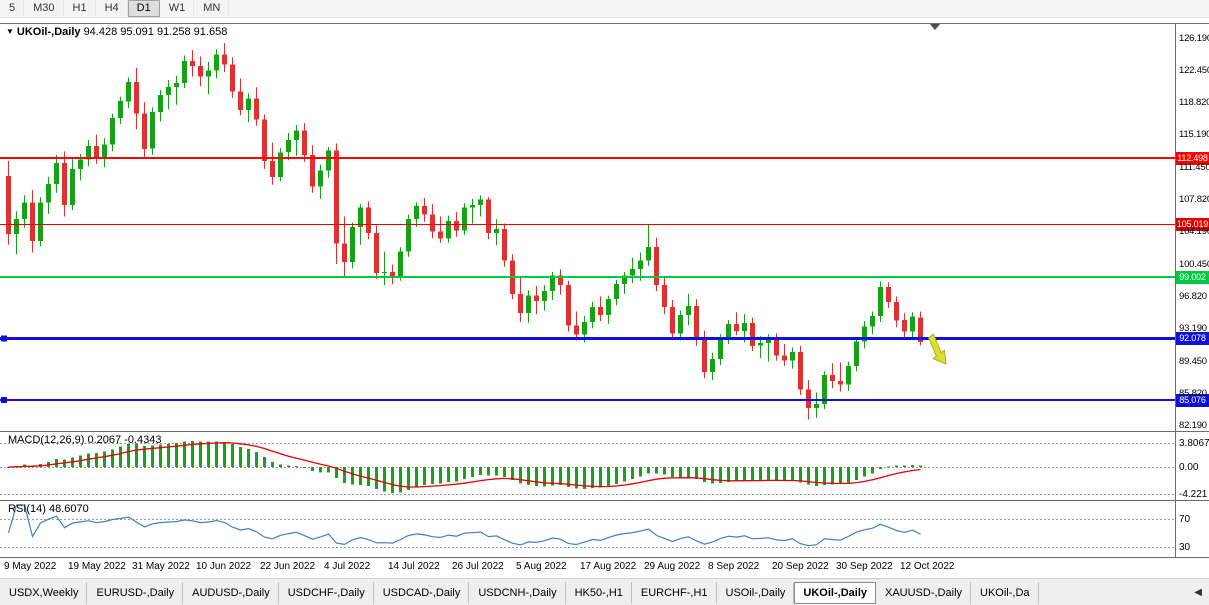 The image size is (1209, 605). I want to click on period-button-h4: H4, so click(112, 8).